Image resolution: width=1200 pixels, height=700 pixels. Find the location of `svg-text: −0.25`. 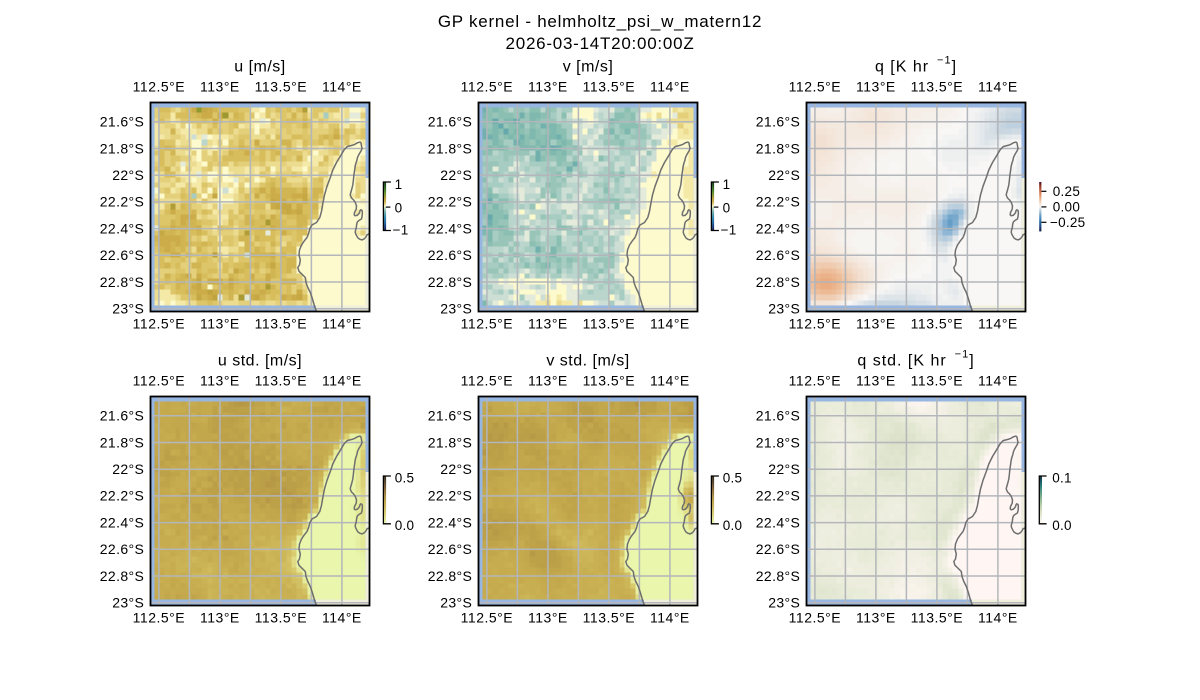

svg-text: −0.25 is located at coordinates (1067, 222).